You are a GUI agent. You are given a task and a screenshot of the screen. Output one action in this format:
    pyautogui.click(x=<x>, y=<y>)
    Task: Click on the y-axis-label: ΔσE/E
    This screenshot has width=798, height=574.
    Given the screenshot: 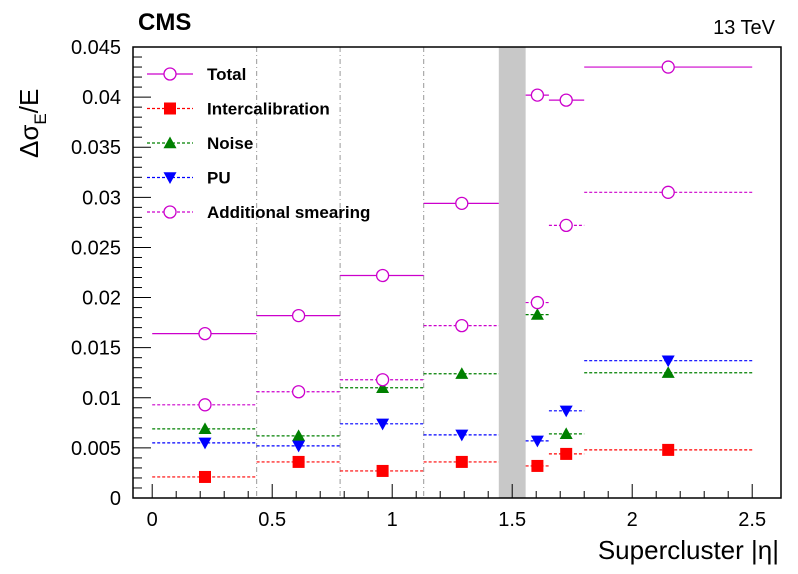 What is the action you would take?
    pyautogui.click(x=32, y=123)
    